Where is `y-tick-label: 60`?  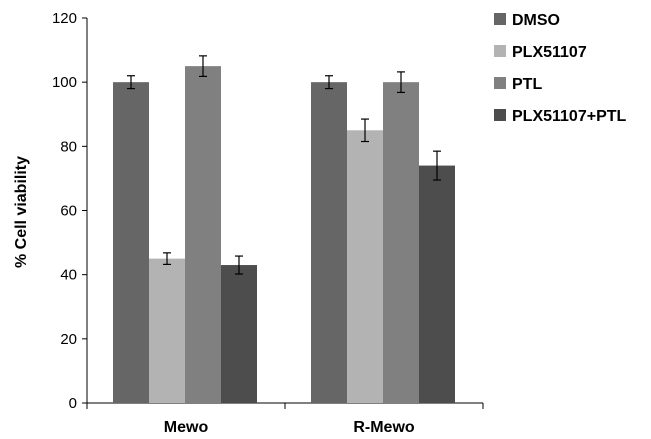 y-tick-label: 60 is located at coordinates (68, 211).